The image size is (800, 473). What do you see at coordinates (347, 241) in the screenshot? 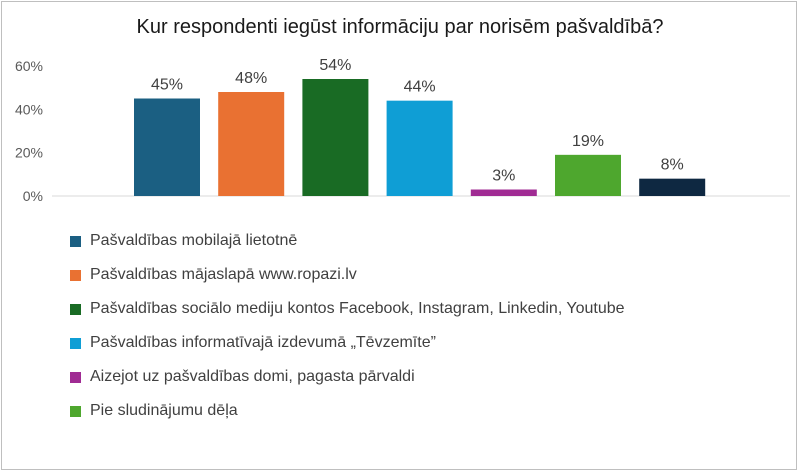
I see `legend-item: Pašvaldības mobilajā lietotnē` at bounding box center [347, 241].